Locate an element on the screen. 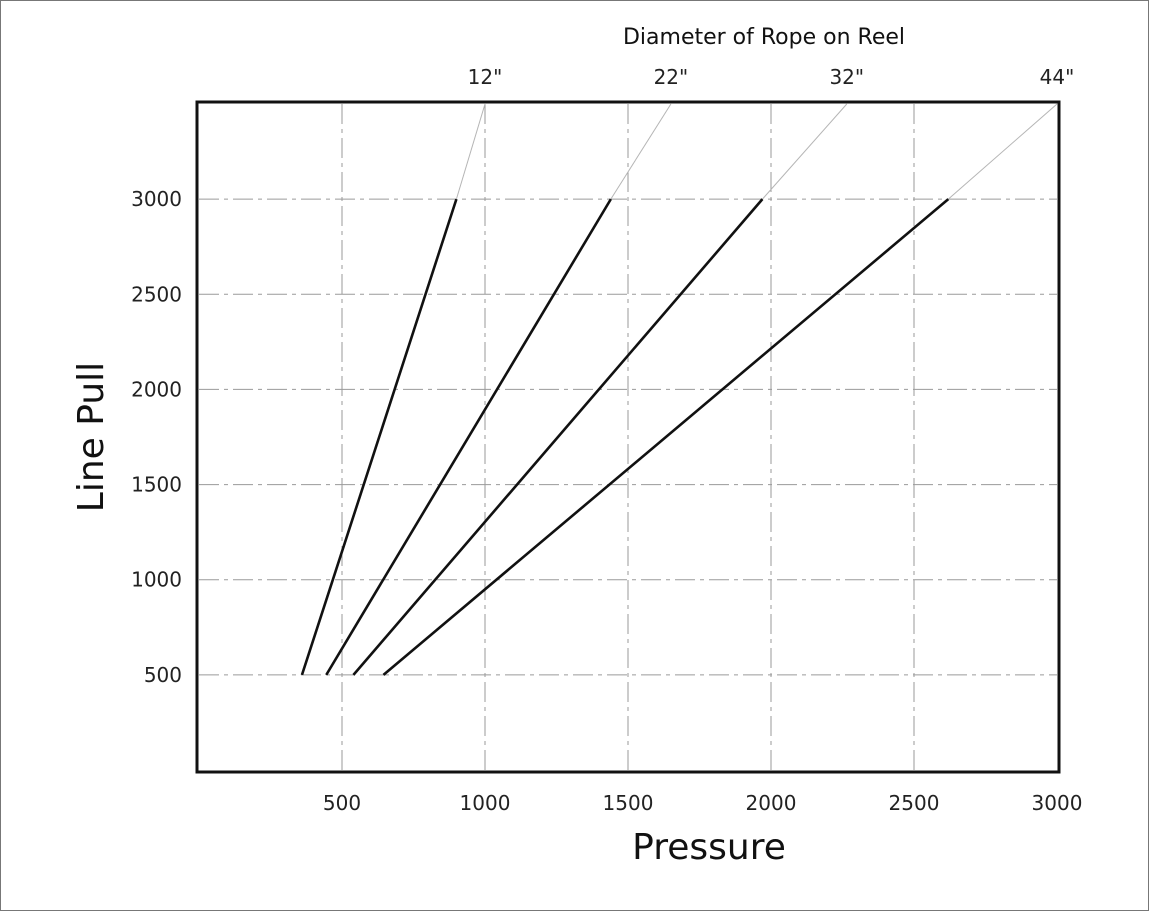  y-tick-label: 1000 is located at coordinates (156, 580).